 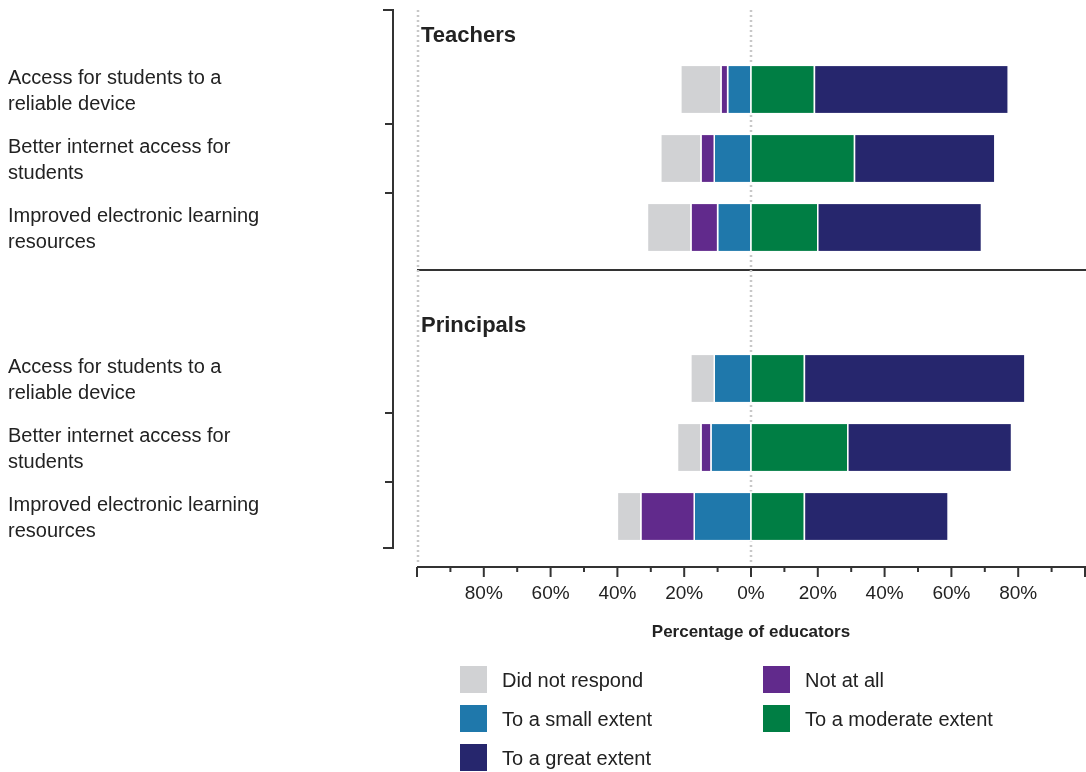 What do you see at coordinates (468, 34) in the screenshot?
I see `text: Teachers` at bounding box center [468, 34].